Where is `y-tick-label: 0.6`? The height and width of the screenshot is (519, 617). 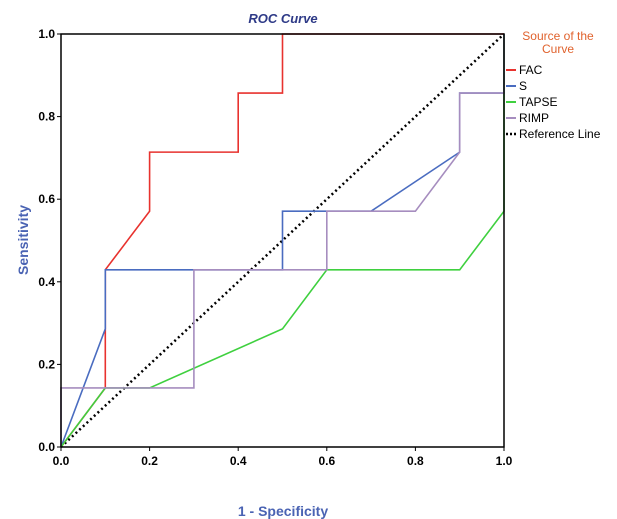
y-tick-label: 0.6 is located at coordinates (46, 199).